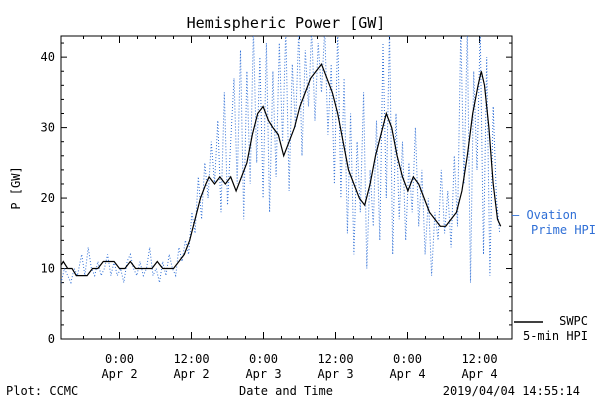 The height and width of the screenshot is (400, 600). What do you see at coordinates (563, 230) in the screenshot?
I see `legend-ovation-line2: Prime HPI` at bounding box center [563, 230].